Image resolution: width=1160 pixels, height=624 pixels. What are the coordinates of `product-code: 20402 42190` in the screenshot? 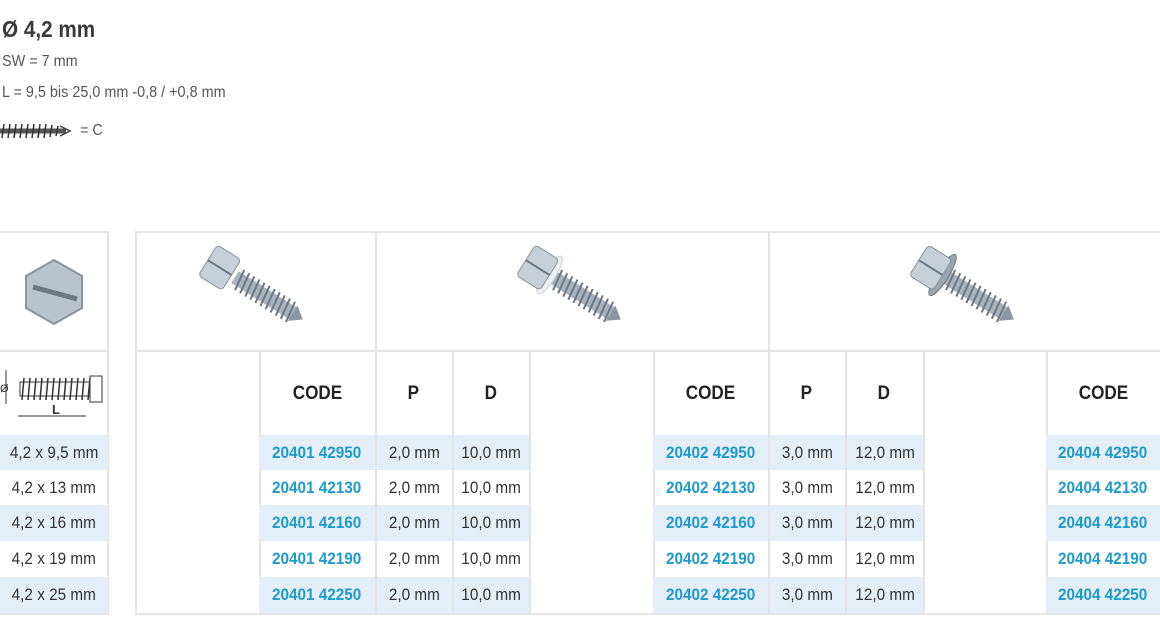 It's located at (710, 559).